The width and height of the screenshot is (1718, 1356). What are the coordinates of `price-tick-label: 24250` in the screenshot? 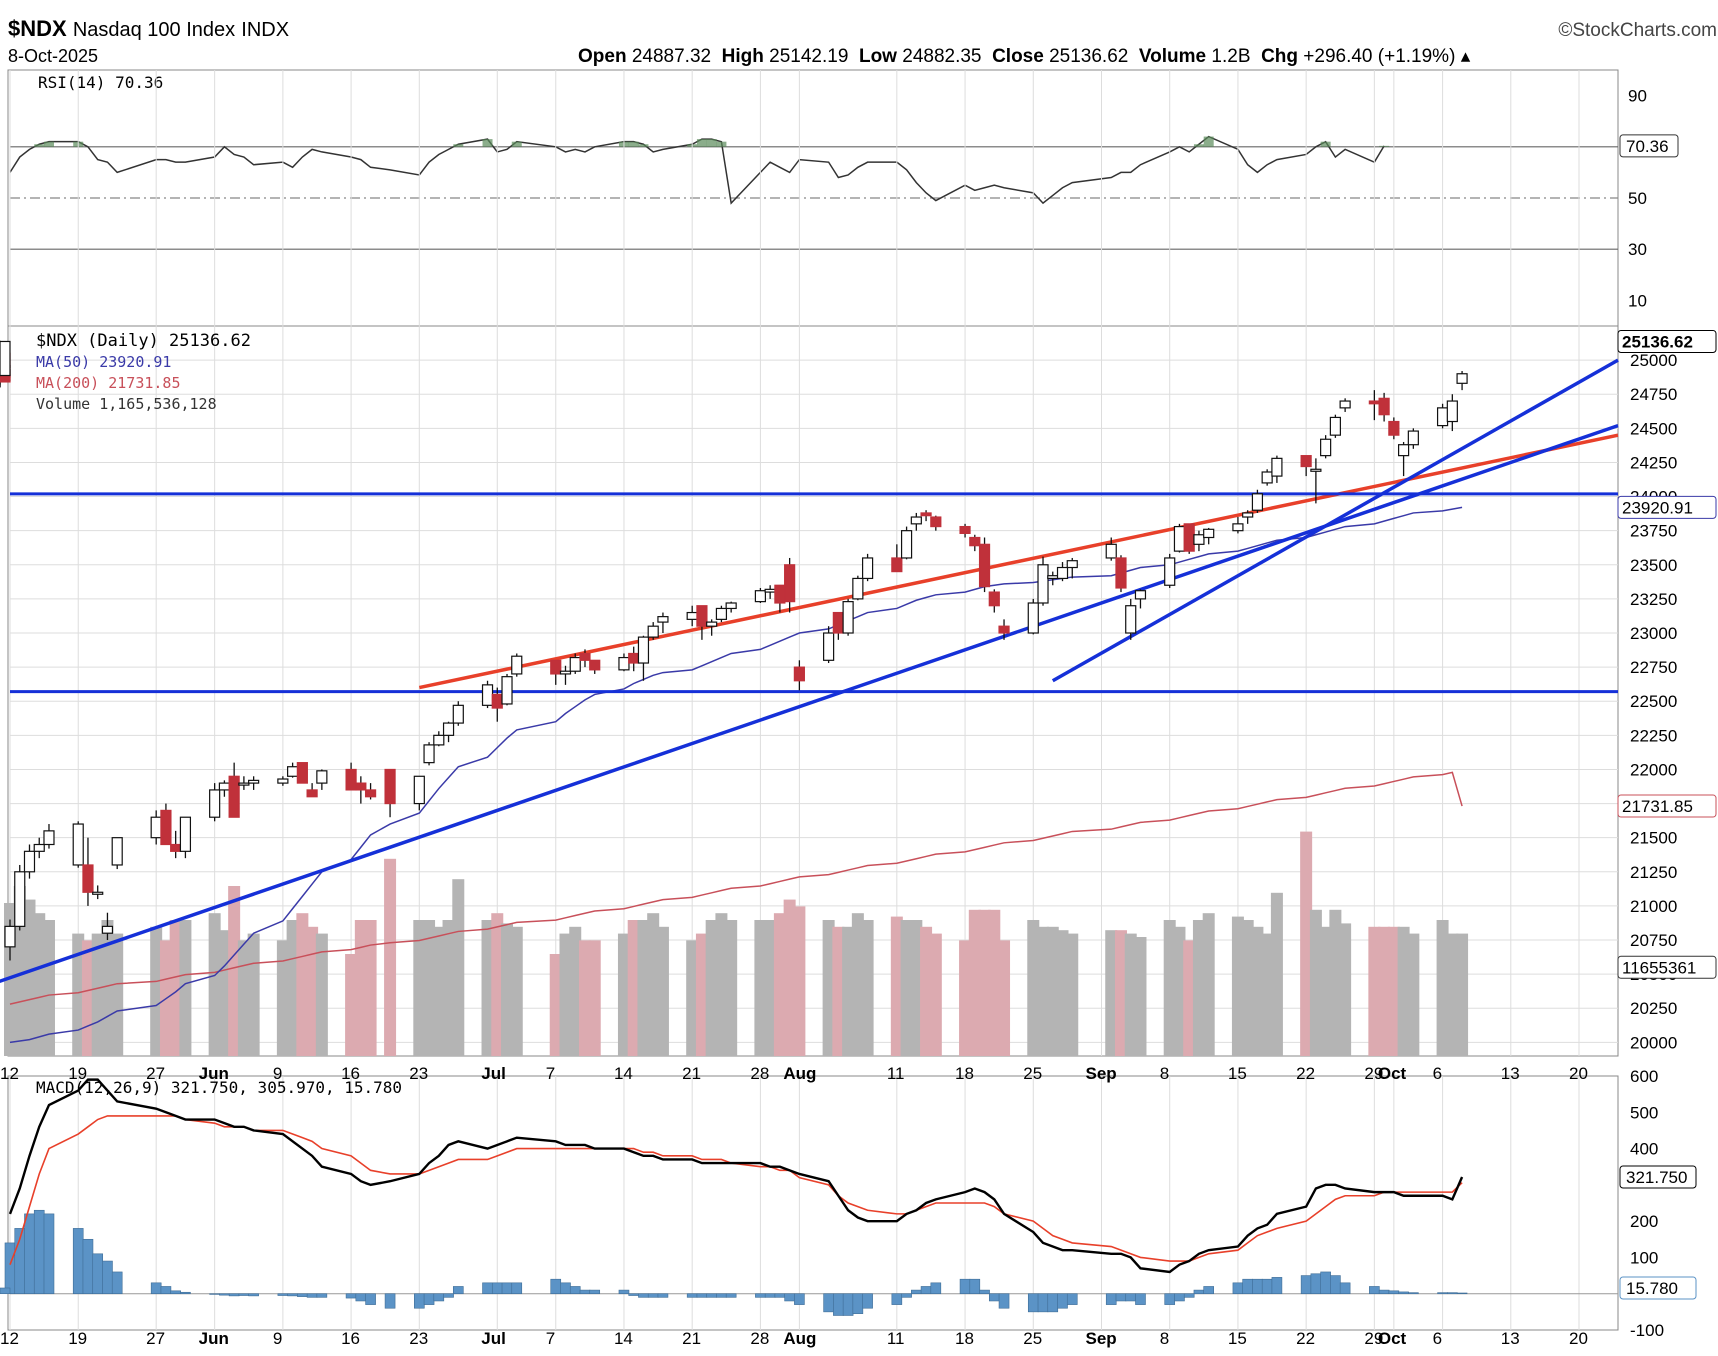 It's located at (1653, 462).